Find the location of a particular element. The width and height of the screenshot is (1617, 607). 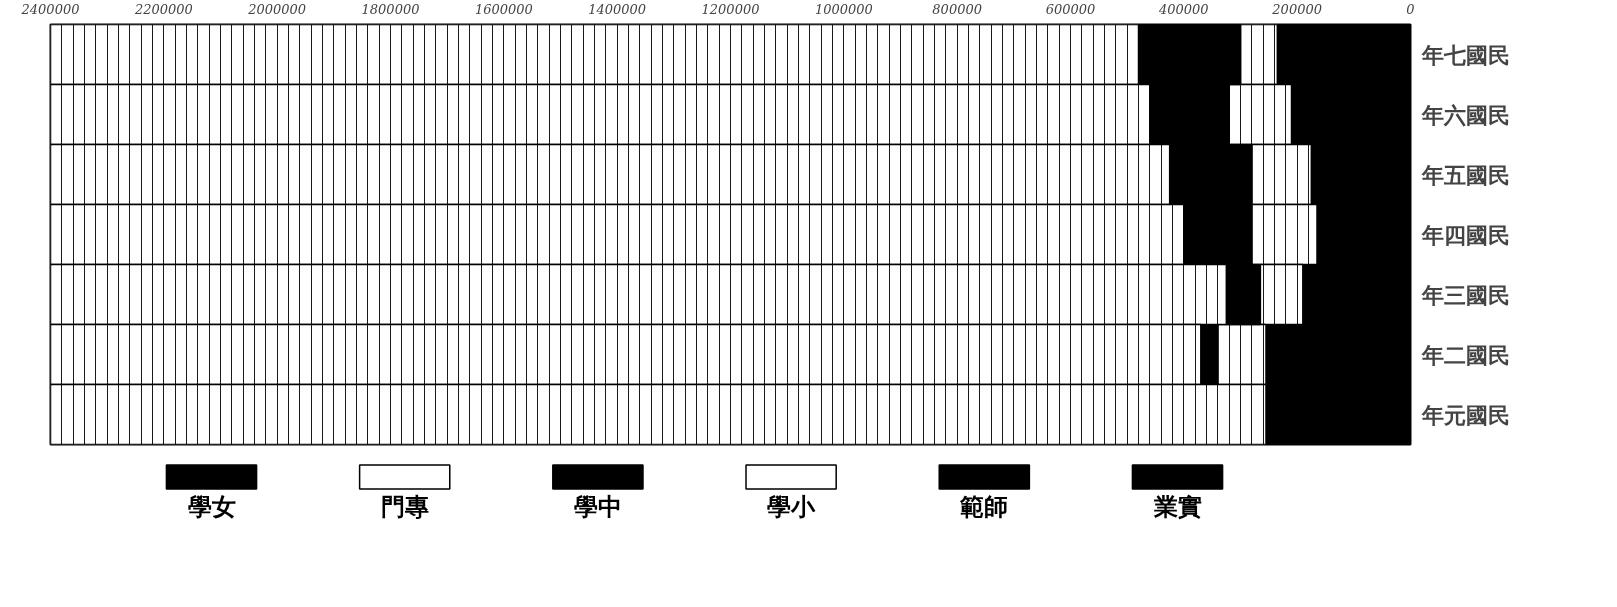

y-tick-label: 年三國民 is located at coordinates (1465, 294).